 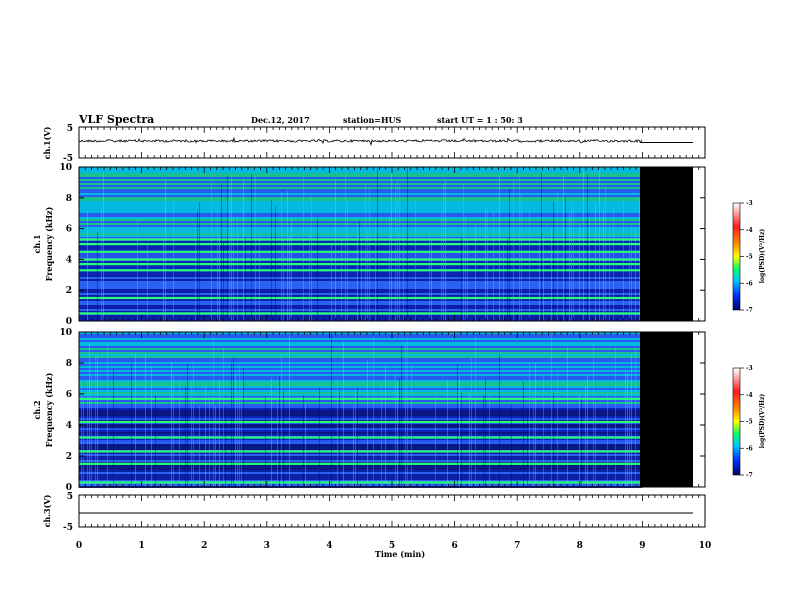 I want to click on ch3-ytick-top: 5, so click(x=70, y=497).